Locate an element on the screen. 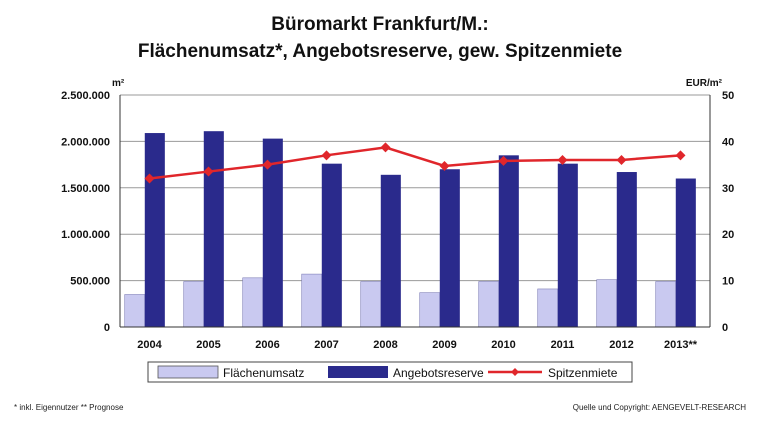 This screenshot has height=421, width=760. legend-label-flaechenumsatz: Flächenumsatz is located at coordinates (263, 373).